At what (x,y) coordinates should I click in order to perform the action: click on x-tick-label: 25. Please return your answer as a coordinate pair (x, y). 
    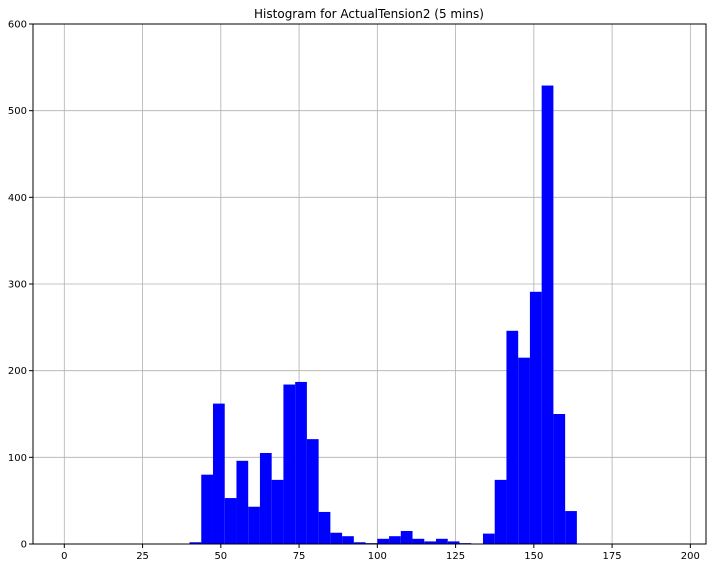
    Looking at the image, I should click on (142, 556).